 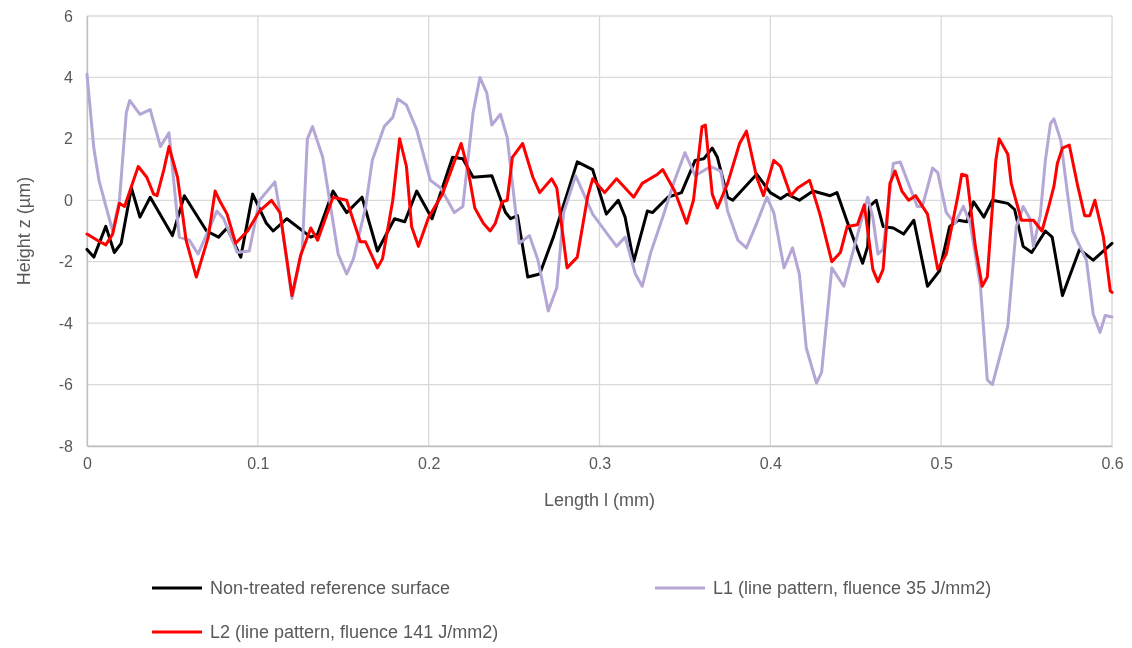 I want to click on y-axis-title: Height z (µm), so click(x=24, y=231).